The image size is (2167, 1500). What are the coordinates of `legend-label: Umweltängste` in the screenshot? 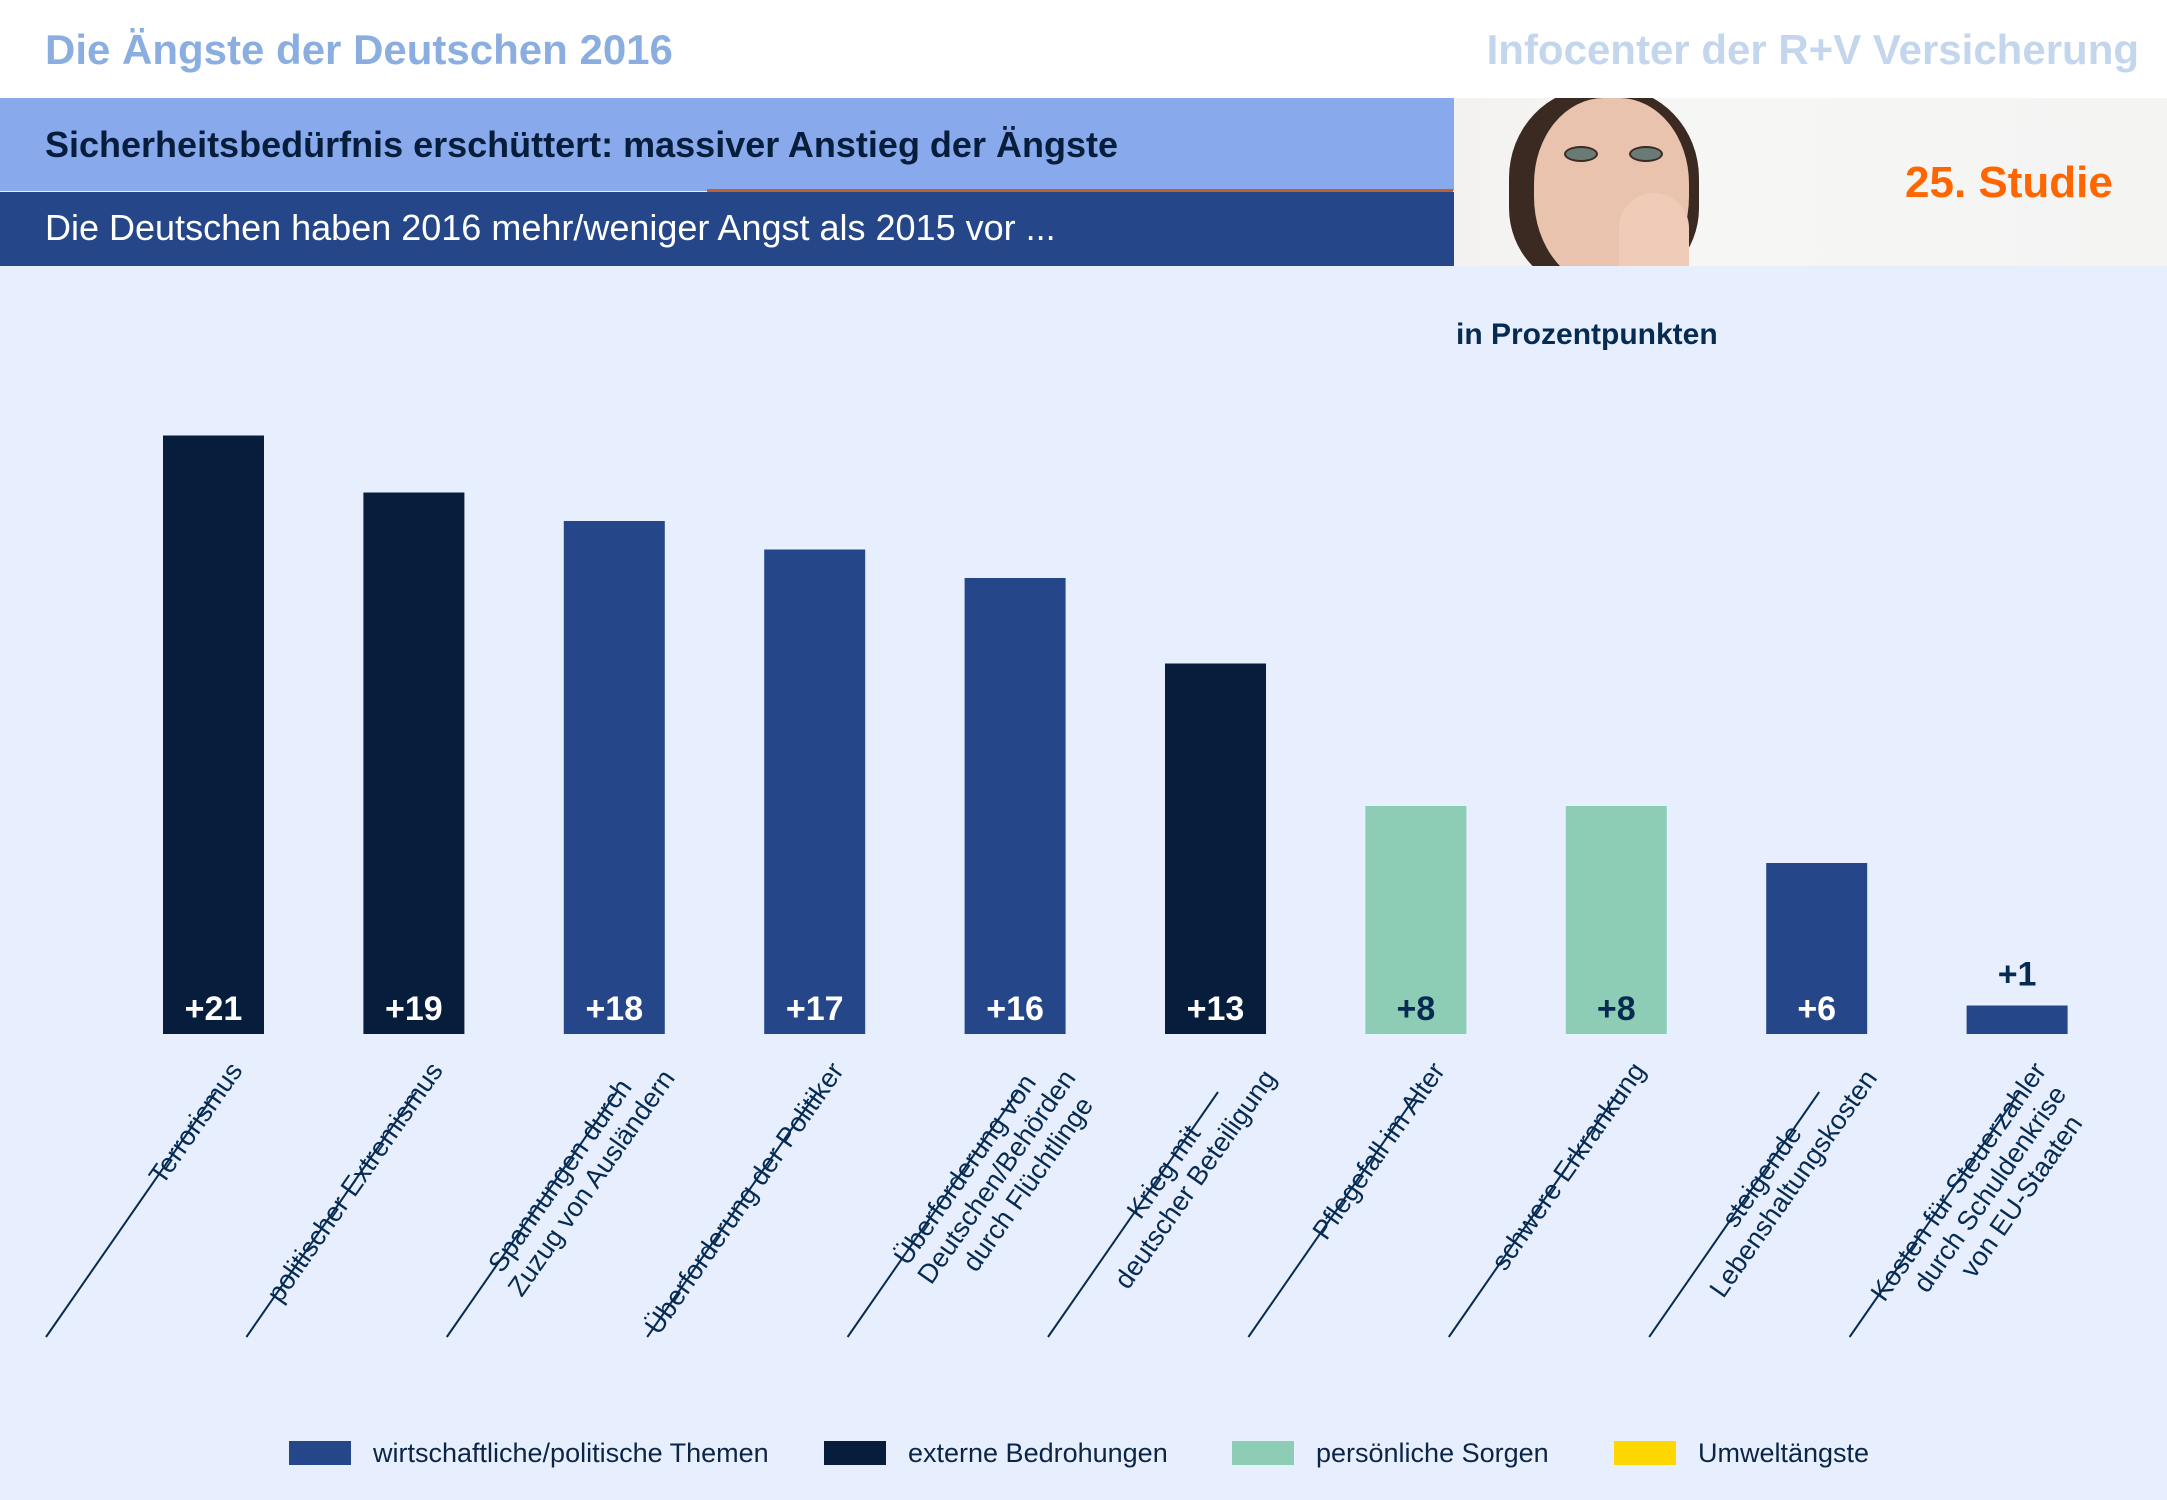 It's located at (1784, 1452).